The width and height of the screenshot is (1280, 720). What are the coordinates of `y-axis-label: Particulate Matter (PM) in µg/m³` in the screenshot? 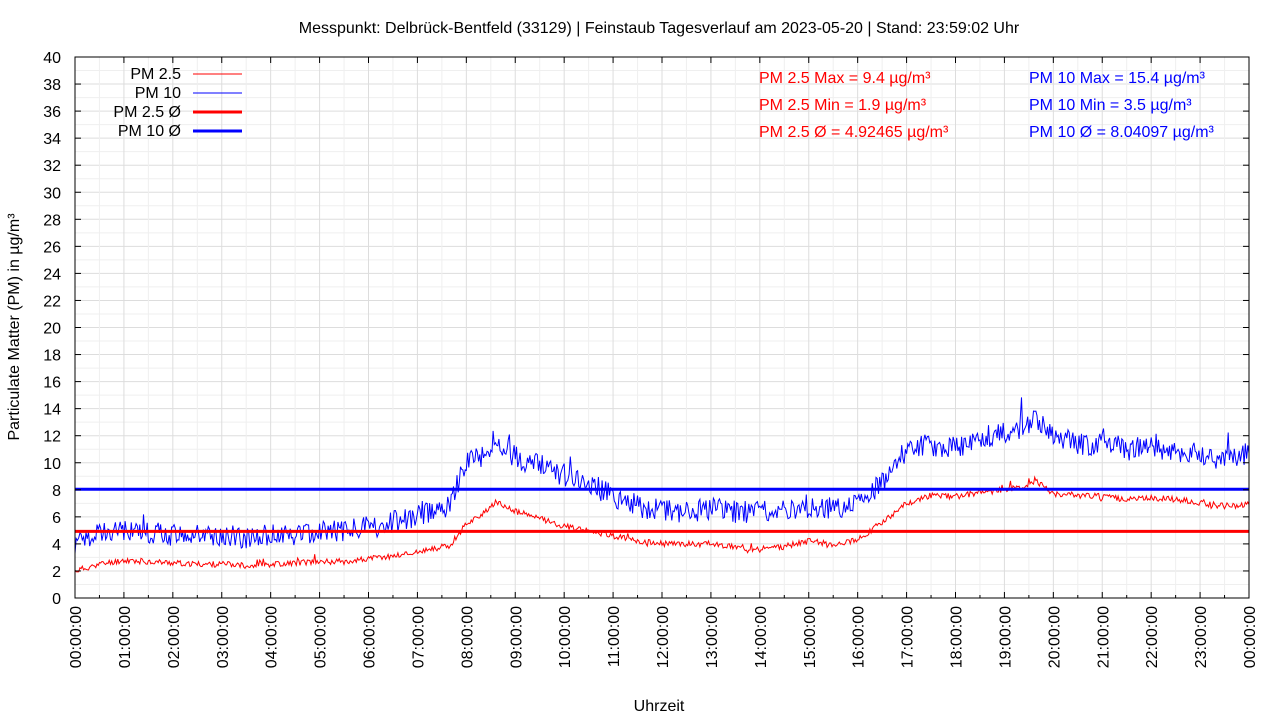 It's located at (14, 327).